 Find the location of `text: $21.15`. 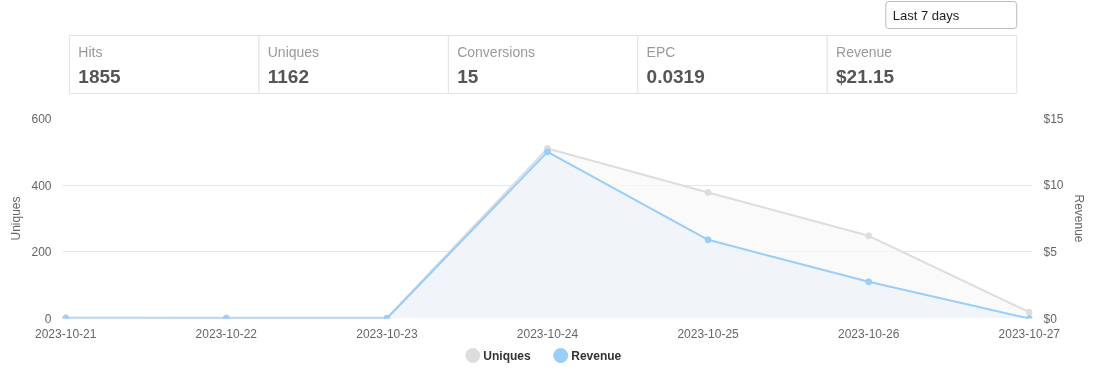

text: $21.15 is located at coordinates (865, 76).